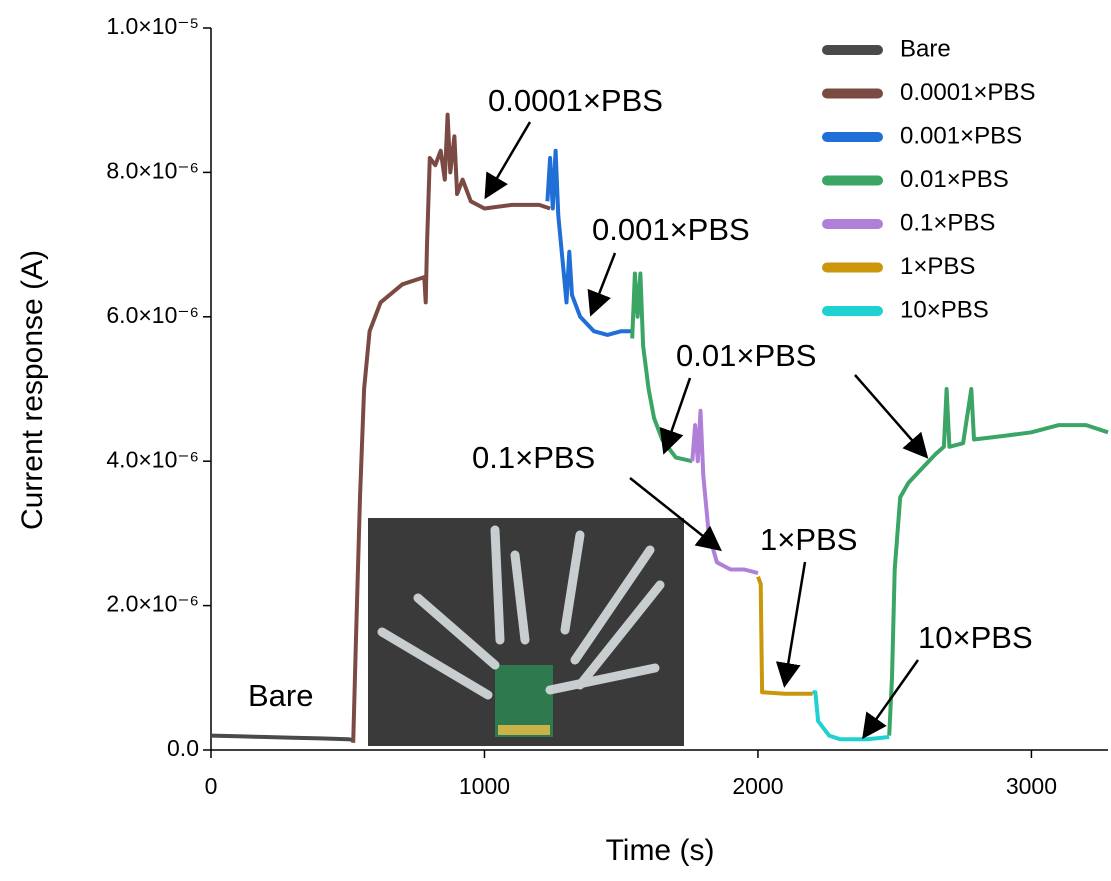 The image size is (1111, 881). What do you see at coordinates (757, 786) in the screenshot?
I see `x-tick-label: 2000` at bounding box center [757, 786].